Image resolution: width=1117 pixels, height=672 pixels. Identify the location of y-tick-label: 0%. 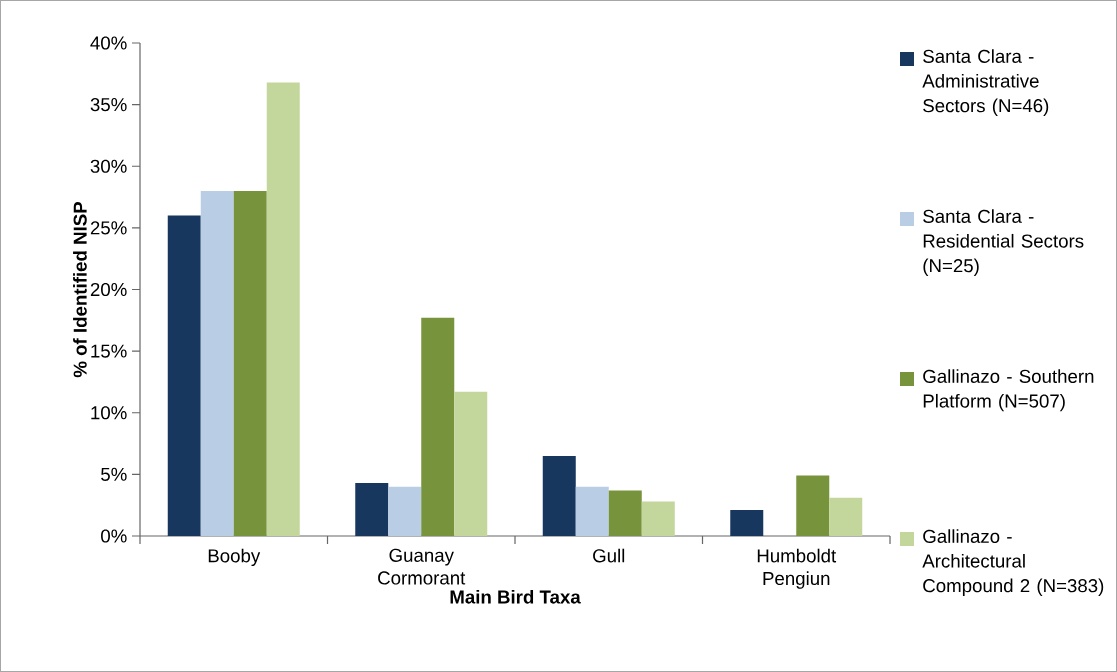
(114, 536).